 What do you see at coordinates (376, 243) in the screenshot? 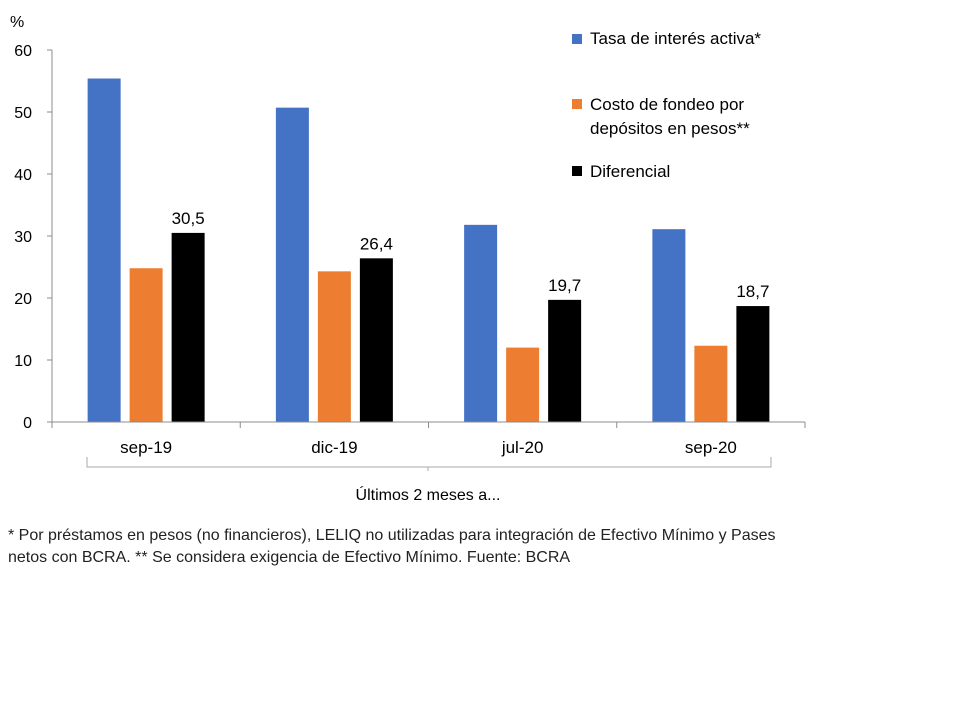
I see `data-label: 26,4` at bounding box center [376, 243].